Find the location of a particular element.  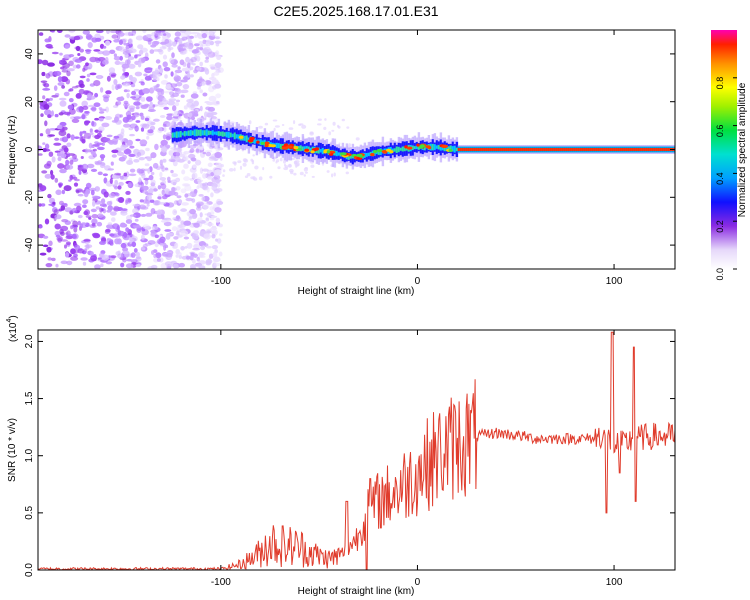

snr-y-label: SNR (10 * v/v) is located at coordinates (12, 450).